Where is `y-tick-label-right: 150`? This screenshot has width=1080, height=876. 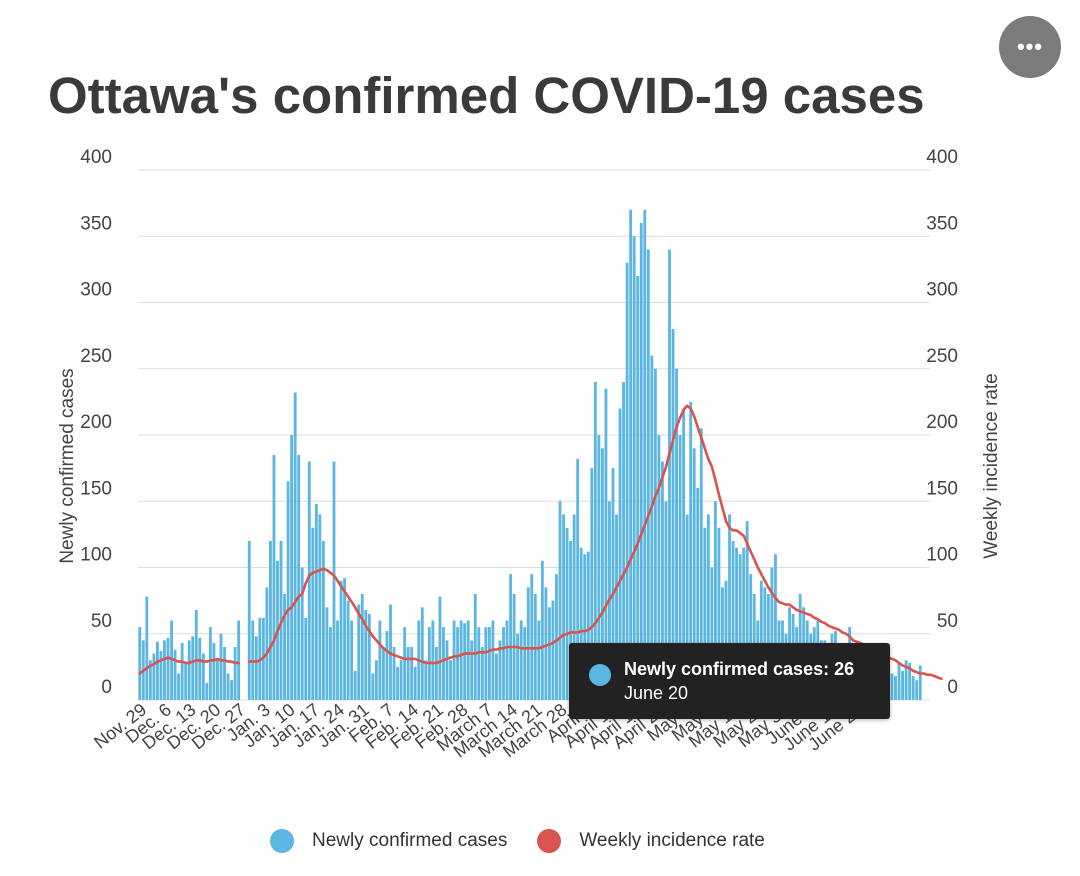
y-tick-label-right: 150 is located at coordinates (942, 488).